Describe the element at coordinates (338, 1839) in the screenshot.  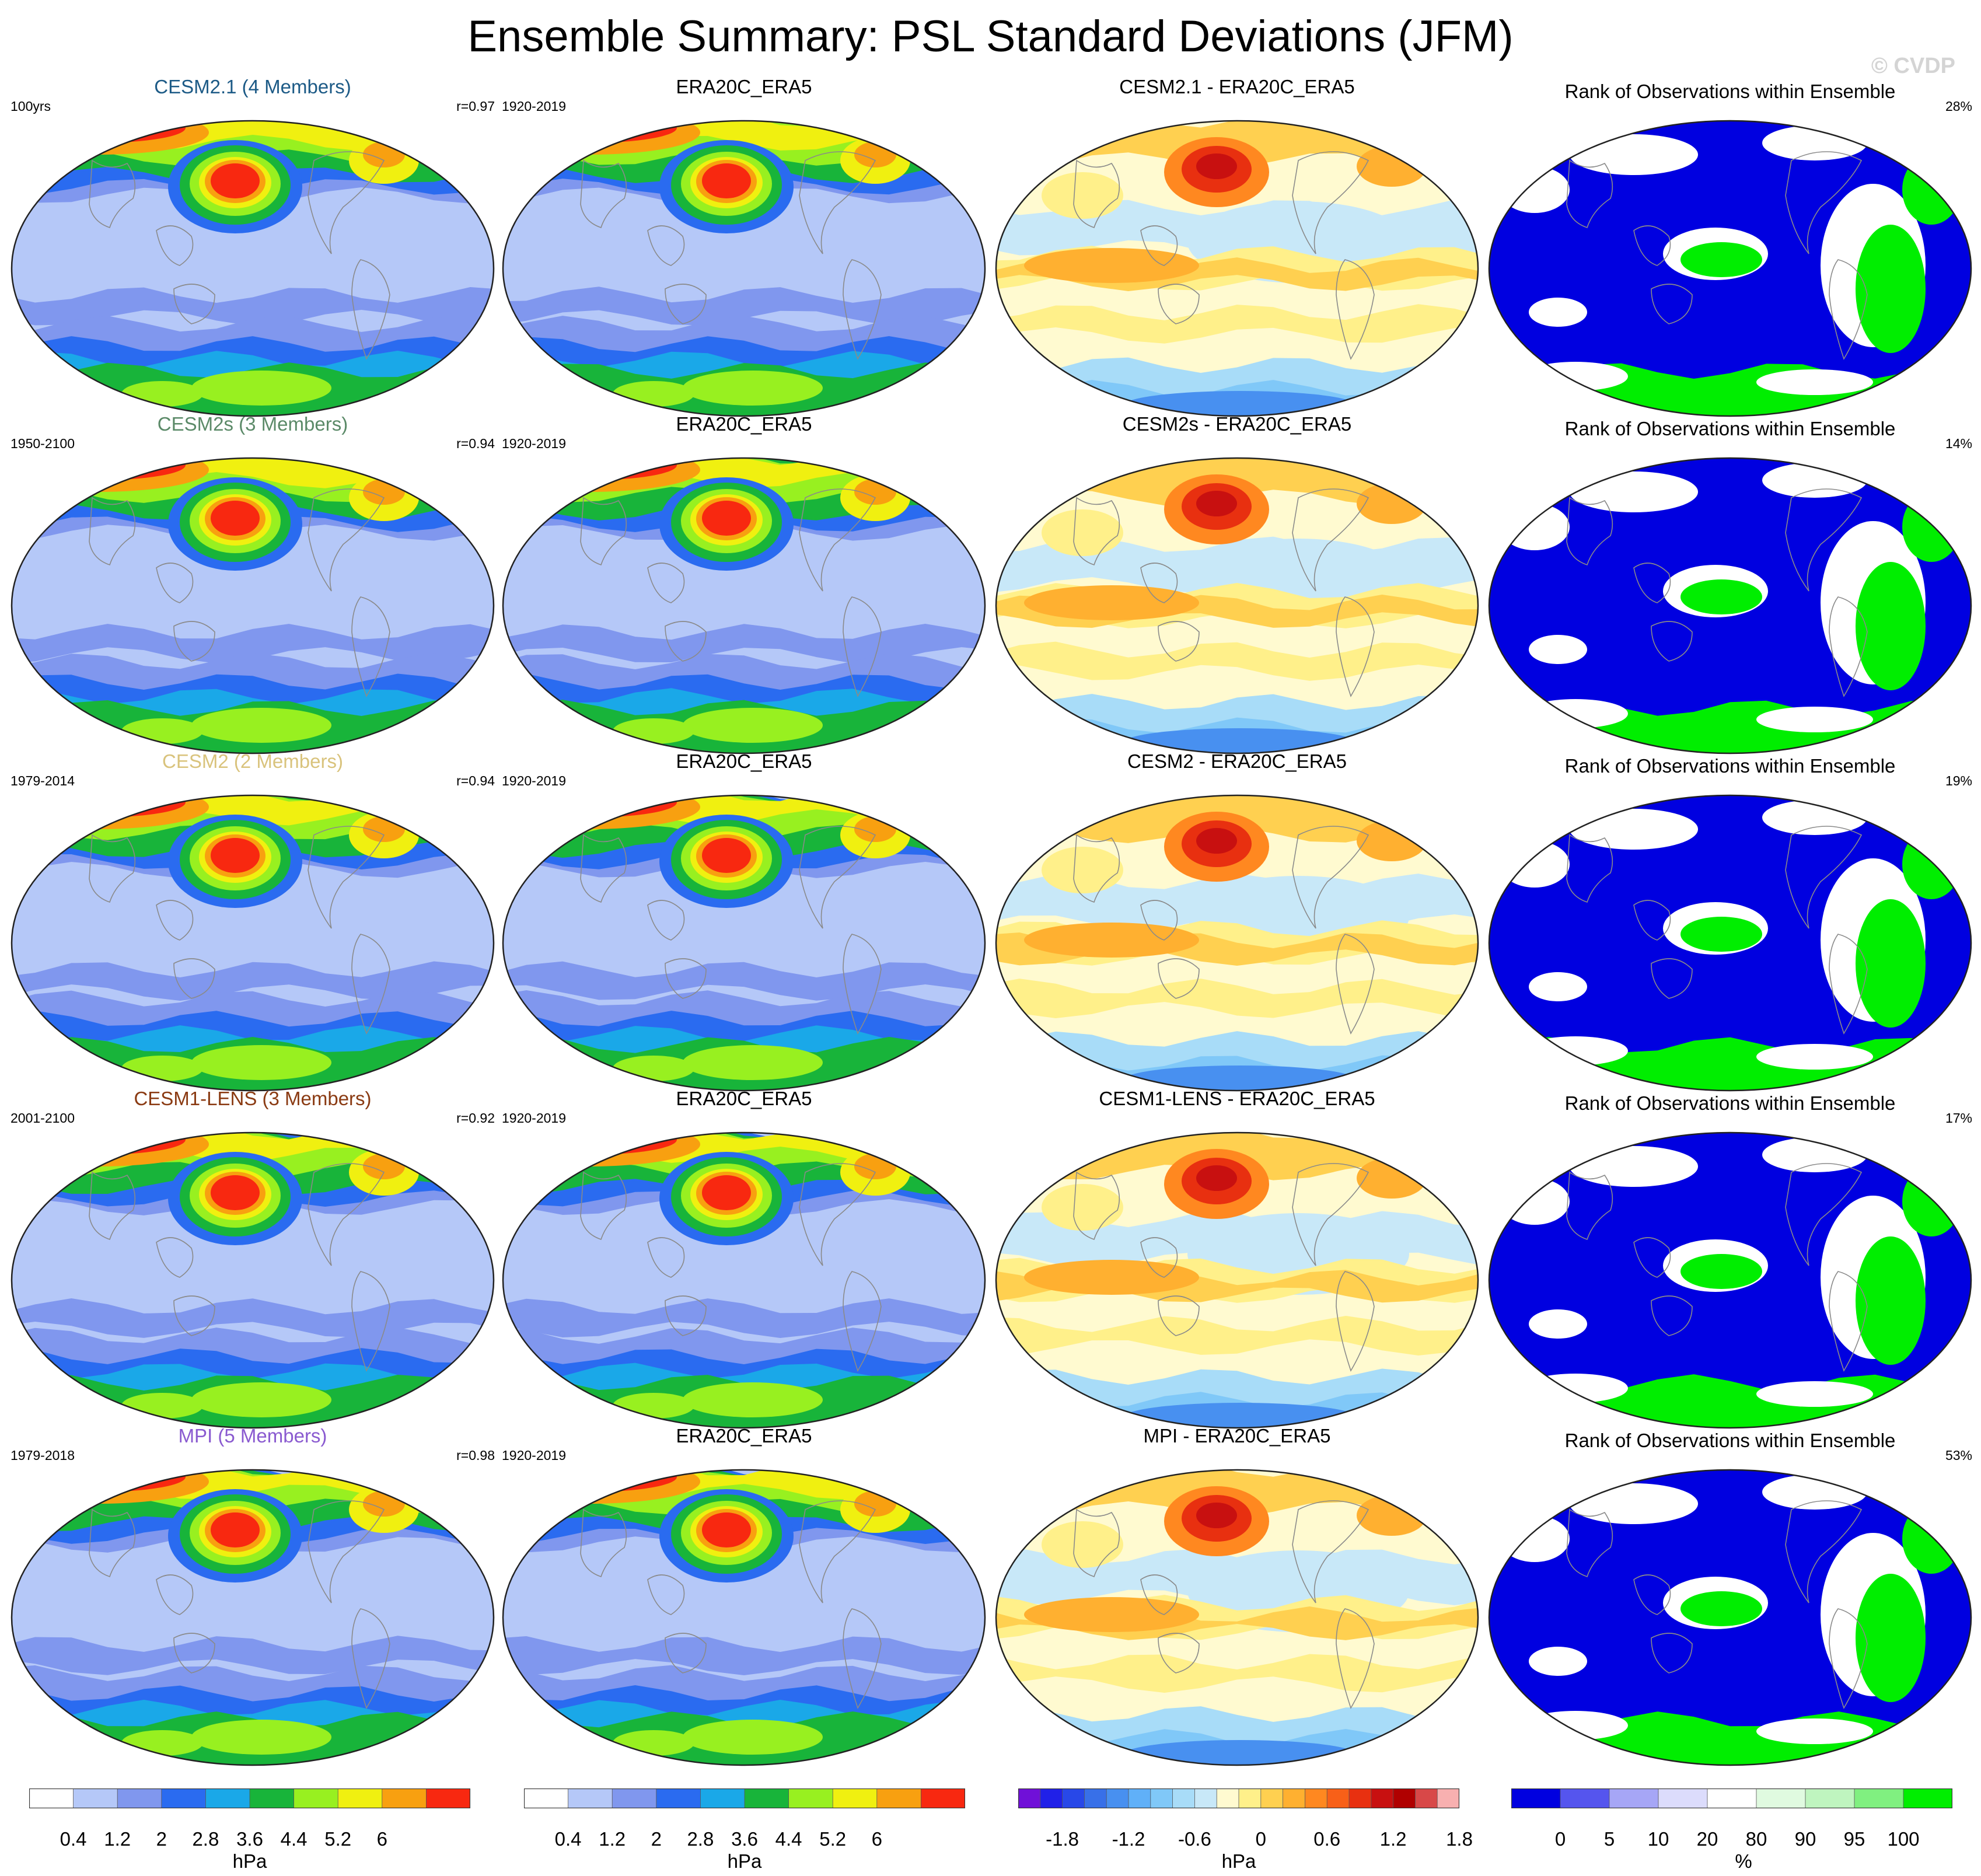
I see `colorbar-tick-label: 5.2` at that location.